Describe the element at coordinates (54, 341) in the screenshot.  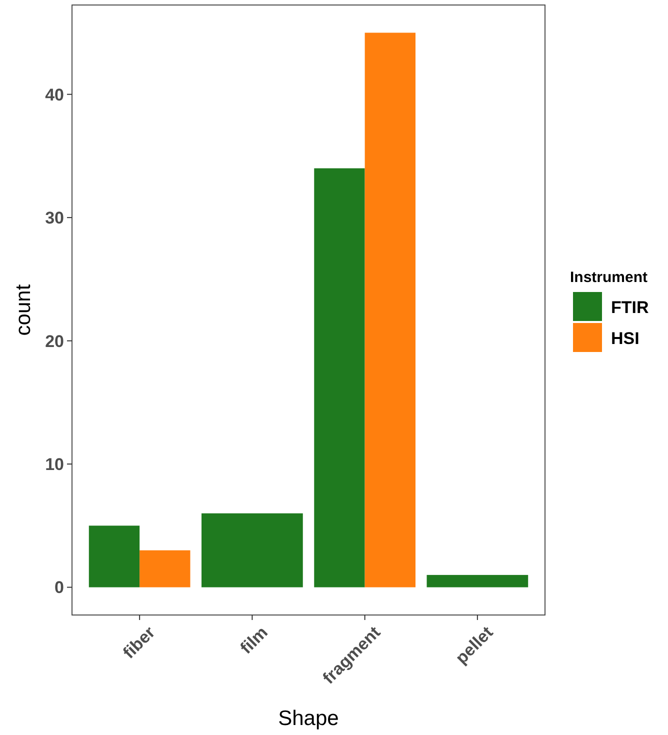
I see `y-tick-label: 20` at that location.